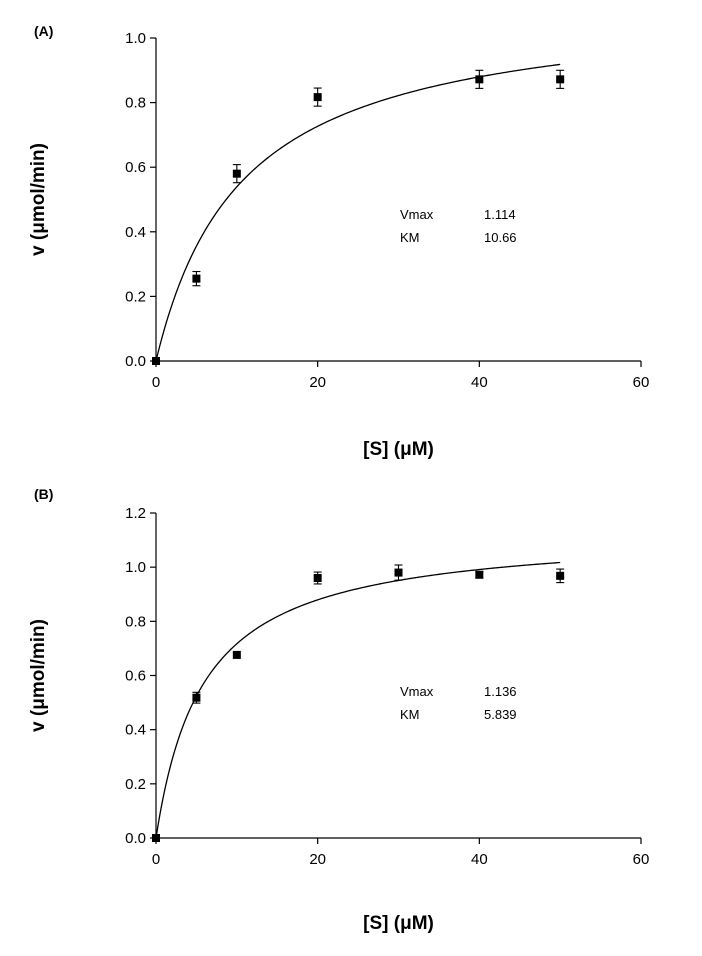  Describe the element at coordinates (135, 513) in the screenshot. I see `y-tick-label: 1.2` at that location.